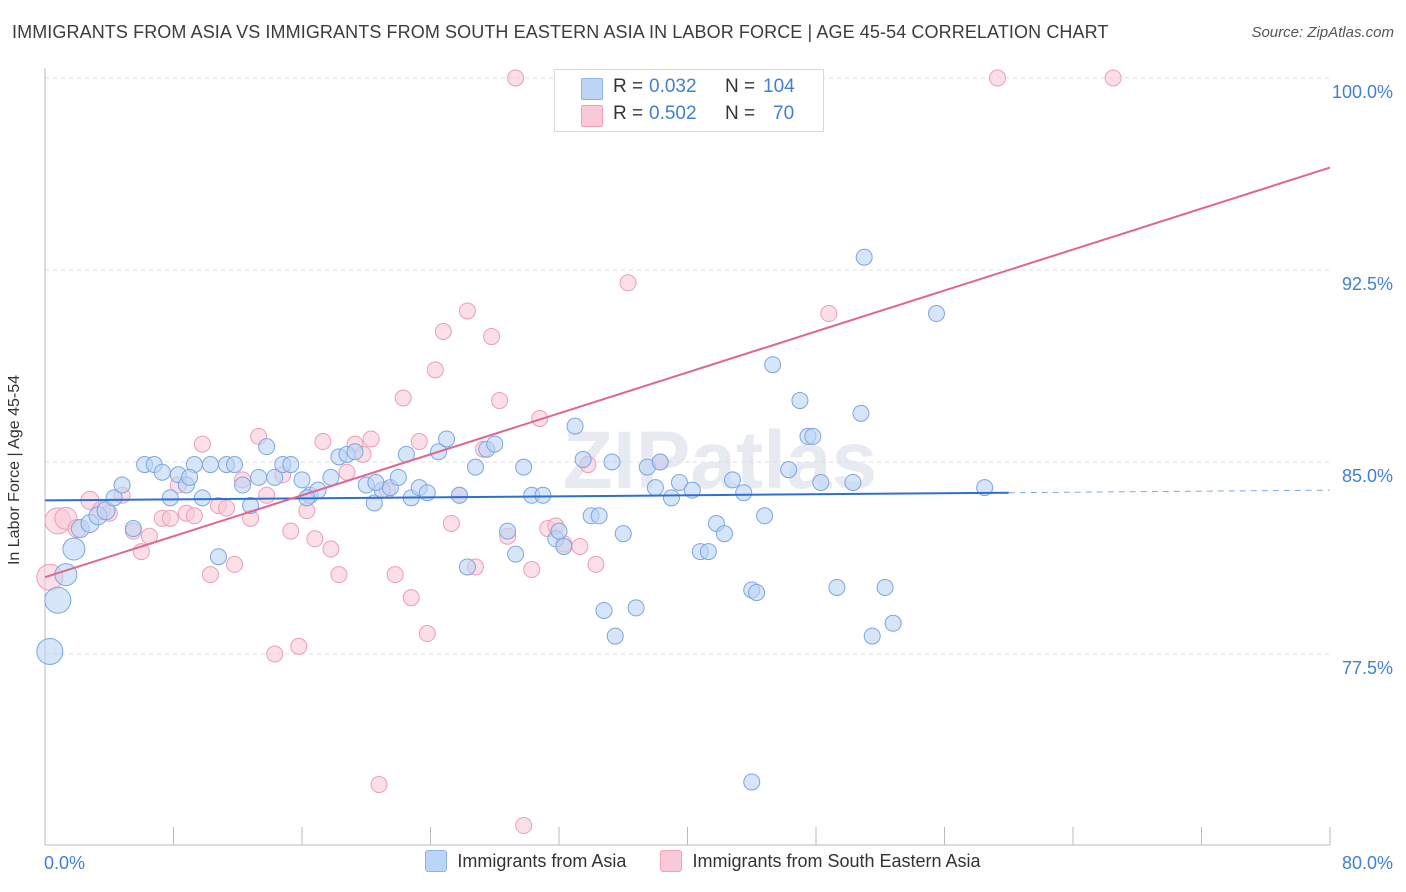 The width and height of the screenshot is (1406, 892). Describe the element at coordinates (14, 470) in the screenshot. I see `y-axis-label: In Labor Force | Age 45-54` at that location.